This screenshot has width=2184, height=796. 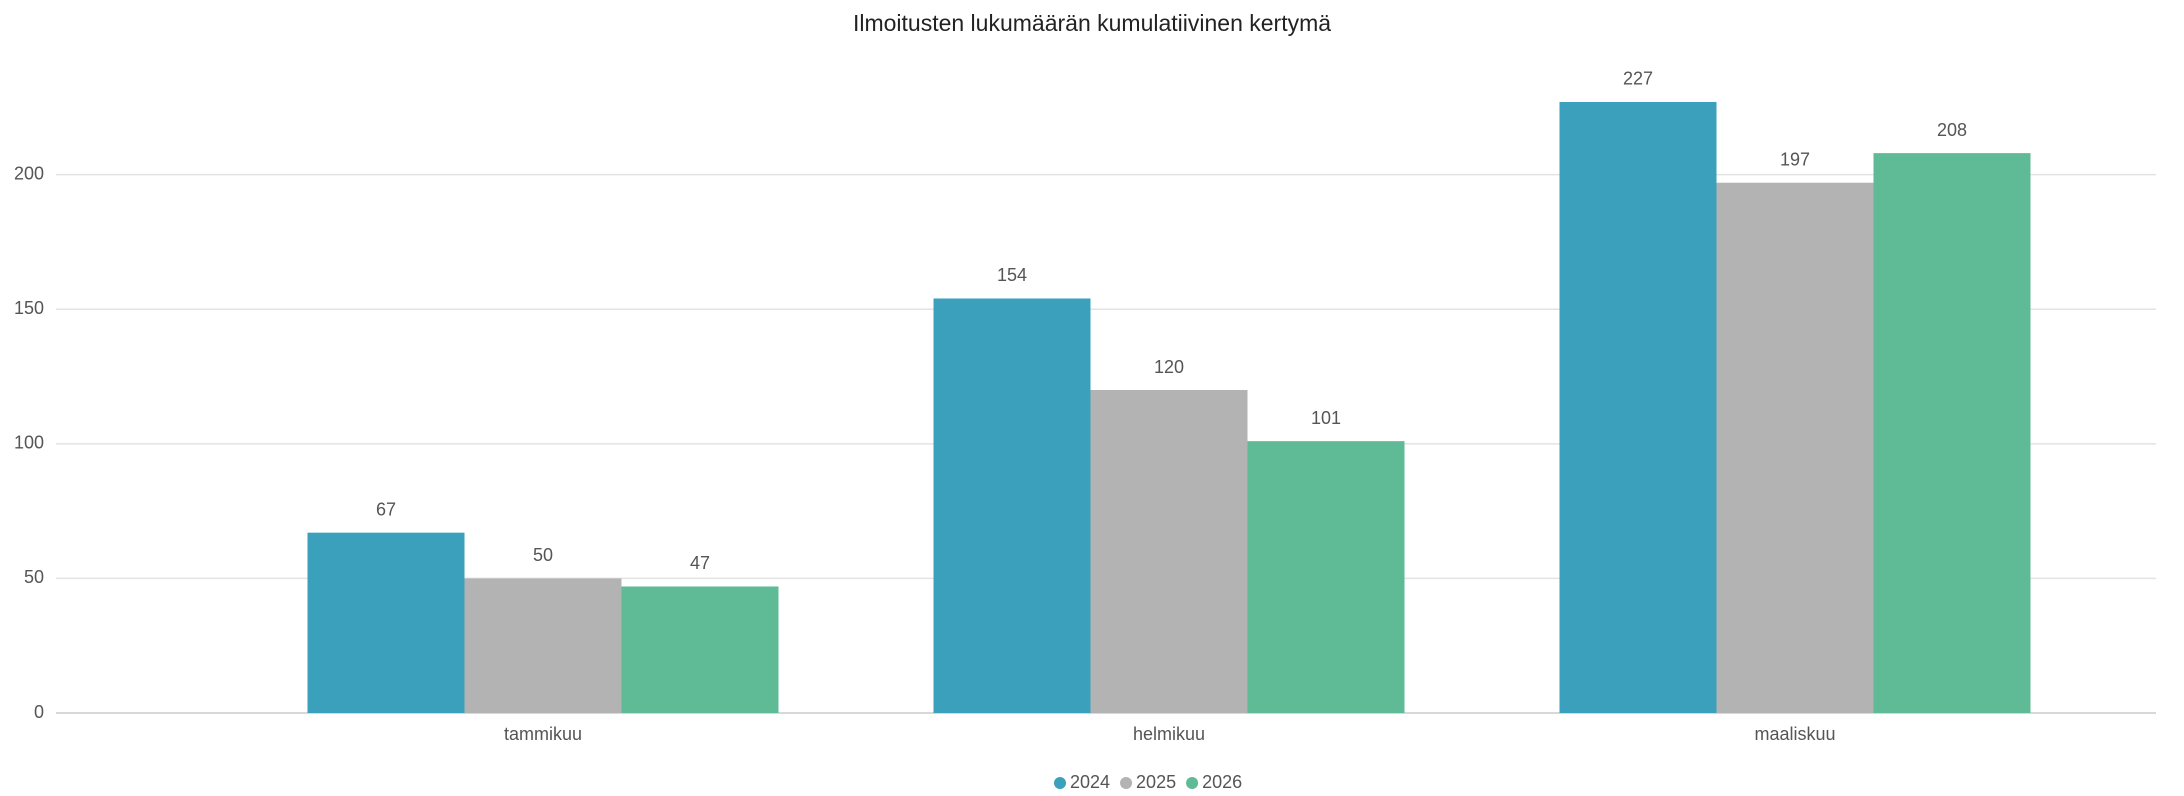 What do you see at coordinates (1169, 734) in the screenshot?
I see `x-tick-label: helmikuu` at bounding box center [1169, 734].